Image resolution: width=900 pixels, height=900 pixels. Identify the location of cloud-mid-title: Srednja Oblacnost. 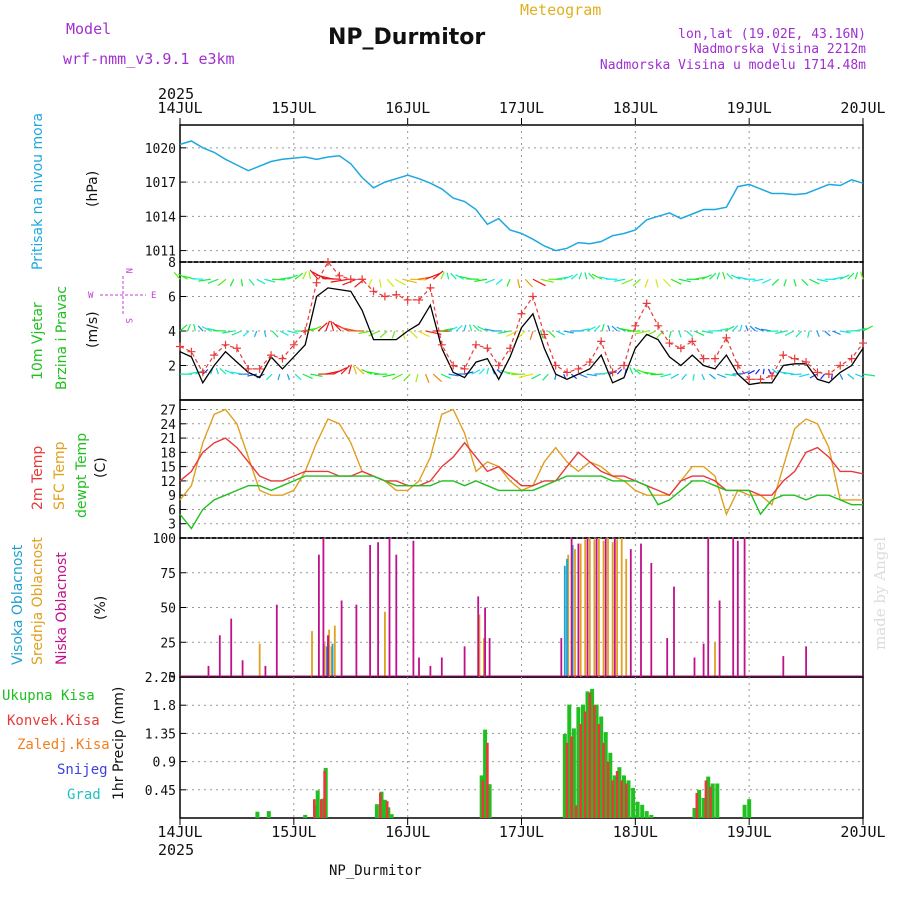
(38, 601).